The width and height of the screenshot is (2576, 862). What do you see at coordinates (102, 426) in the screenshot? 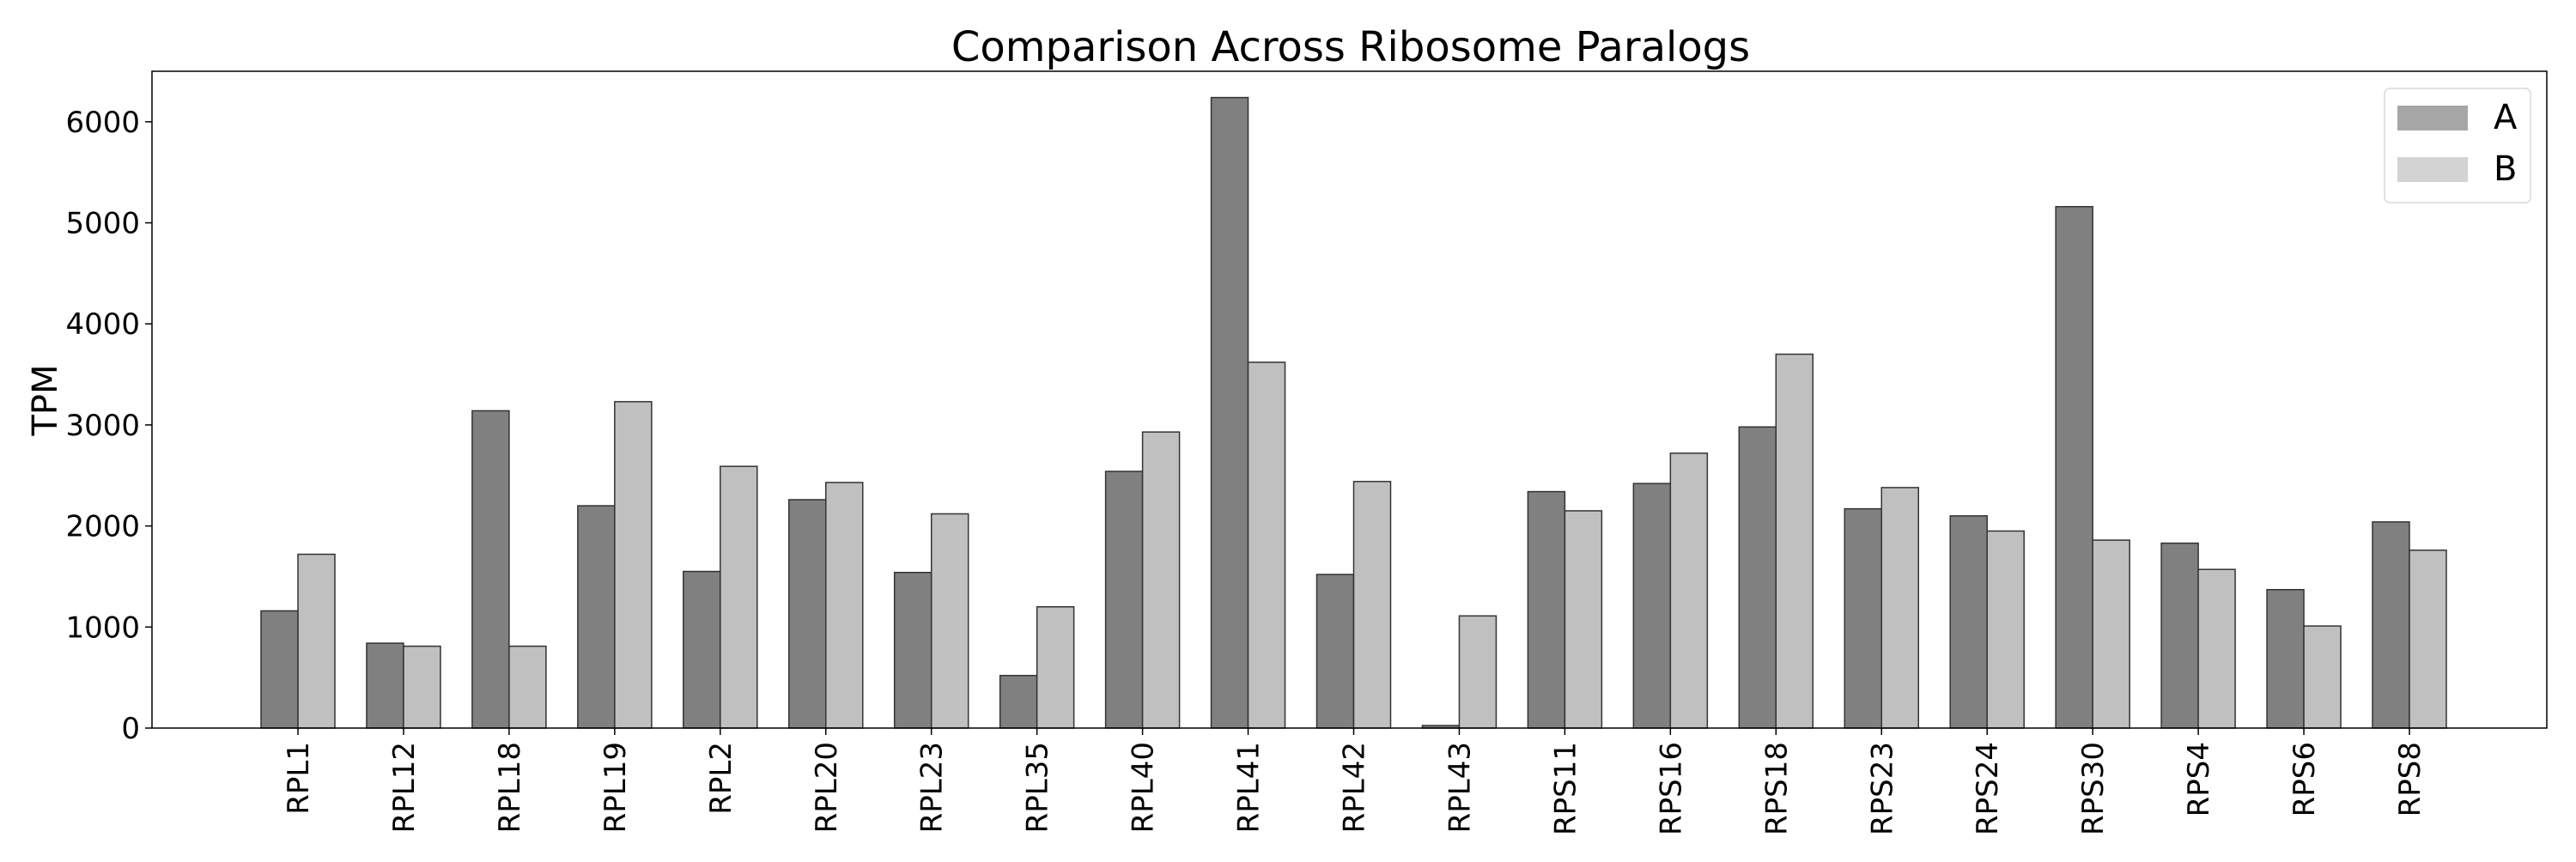
I see `y-tick-label: 3000` at bounding box center [102, 426].